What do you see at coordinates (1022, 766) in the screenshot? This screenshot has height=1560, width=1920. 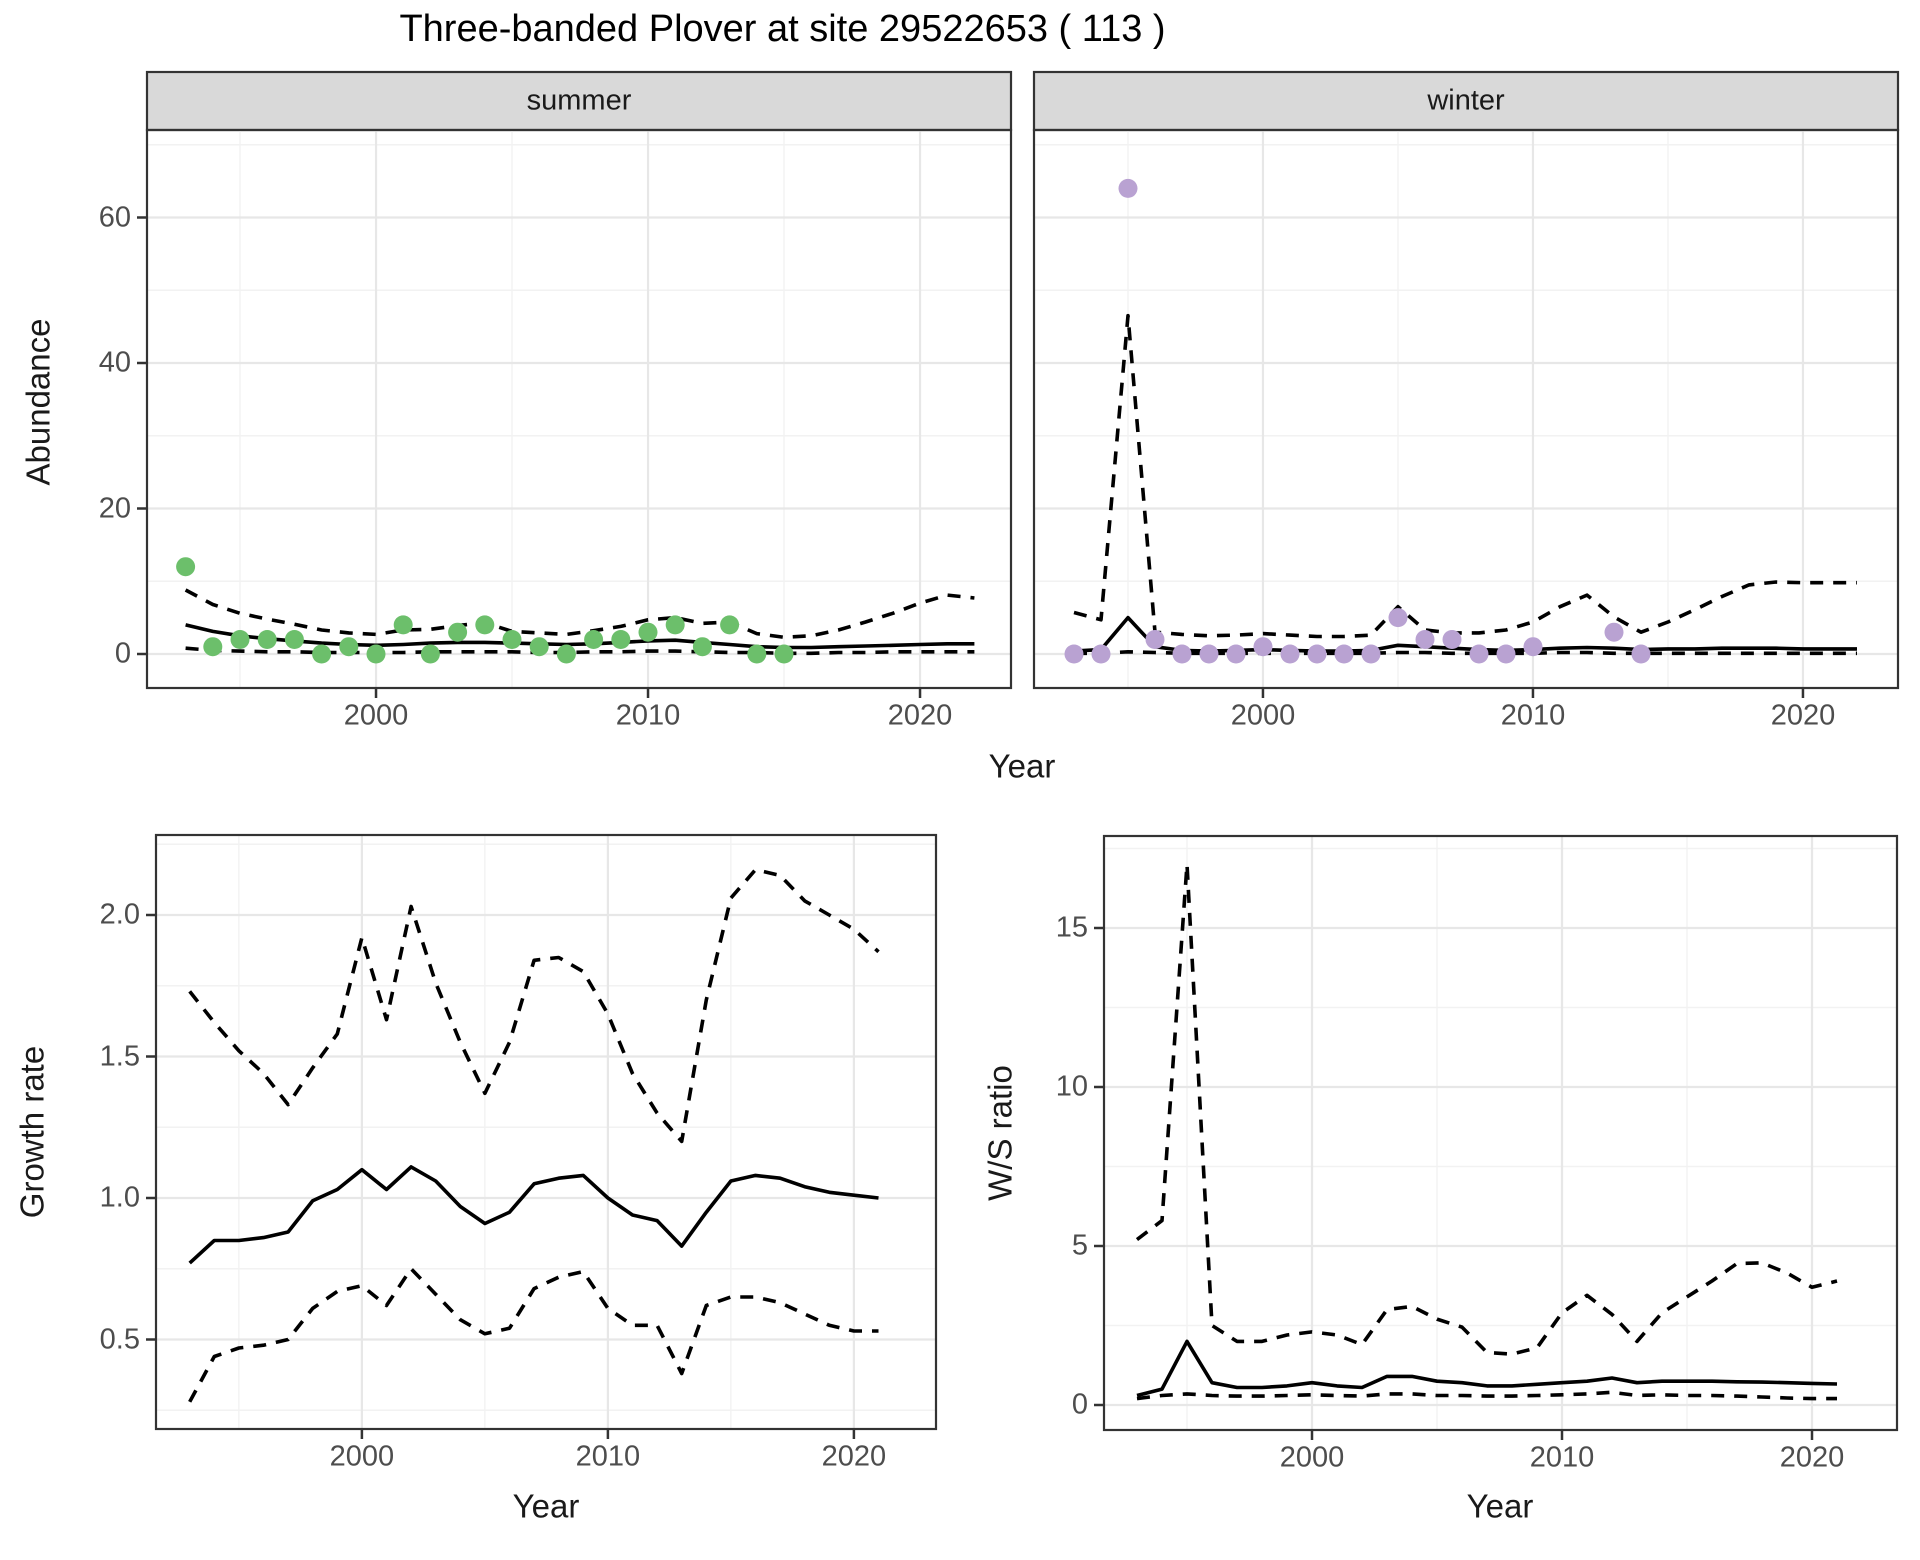 I see `x-axis-title-year-top: Year` at bounding box center [1022, 766].